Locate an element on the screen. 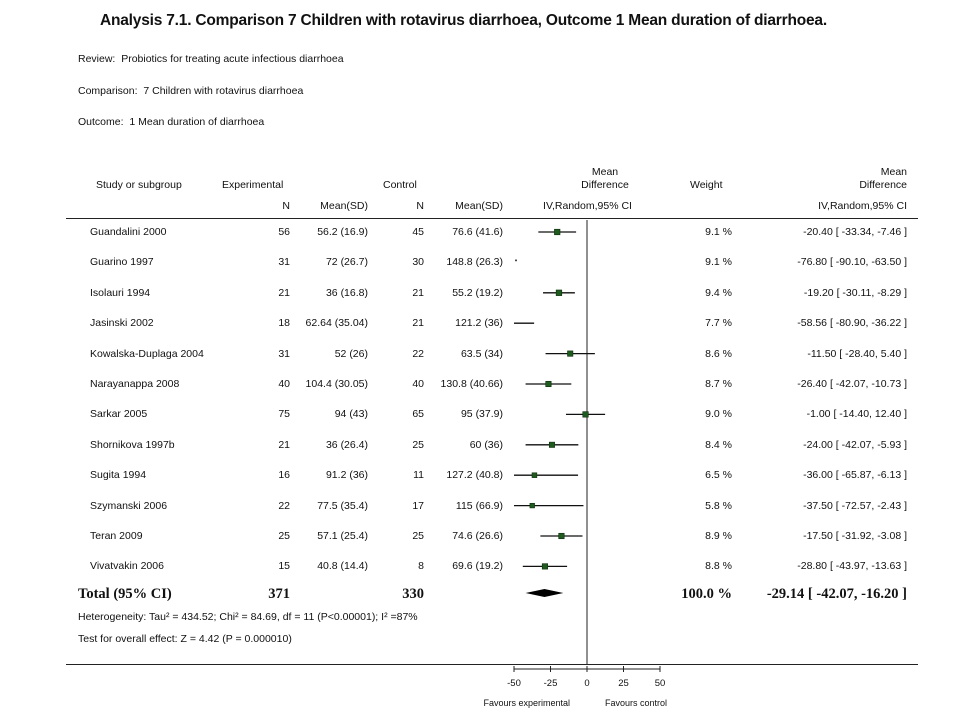 This screenshot has height=720, width=960. study-name: Guandalini 2000 is located at coordinates (128, 232).